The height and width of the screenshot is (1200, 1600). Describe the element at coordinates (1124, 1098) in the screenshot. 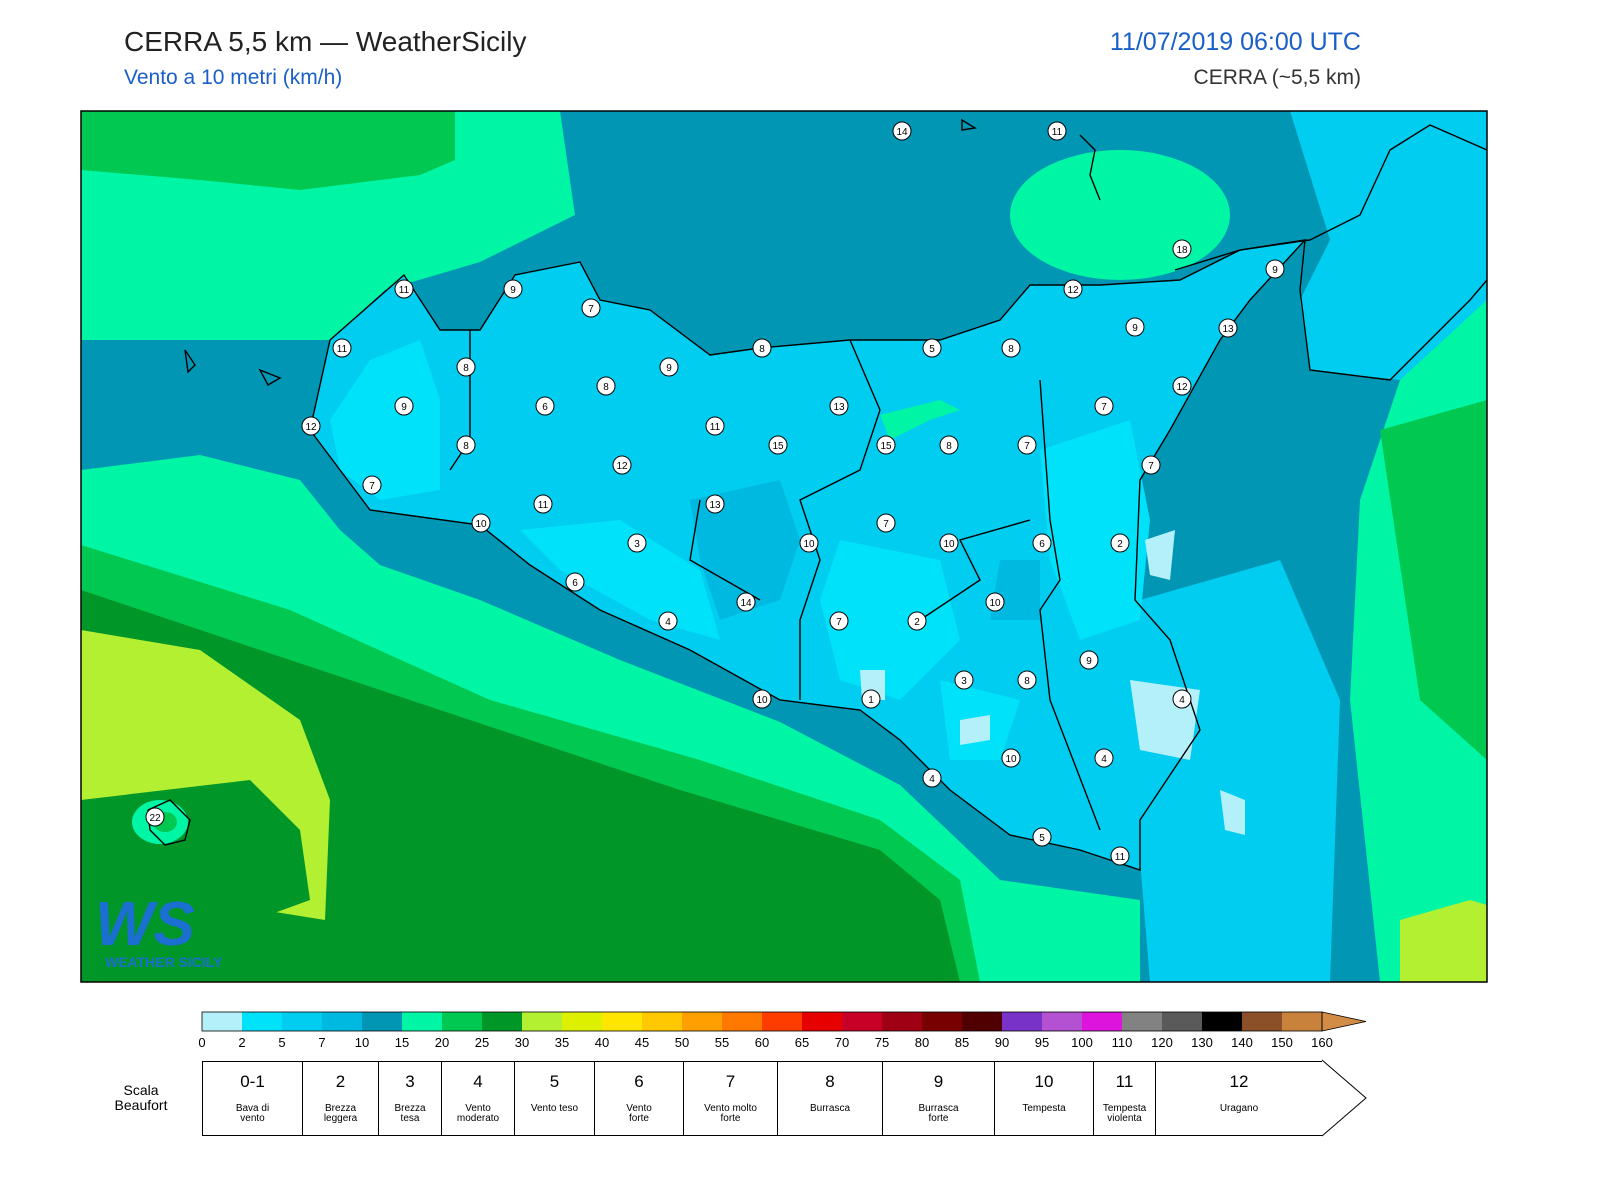

I see `beaufort-level: 11 Tempesta violenta` at that location.